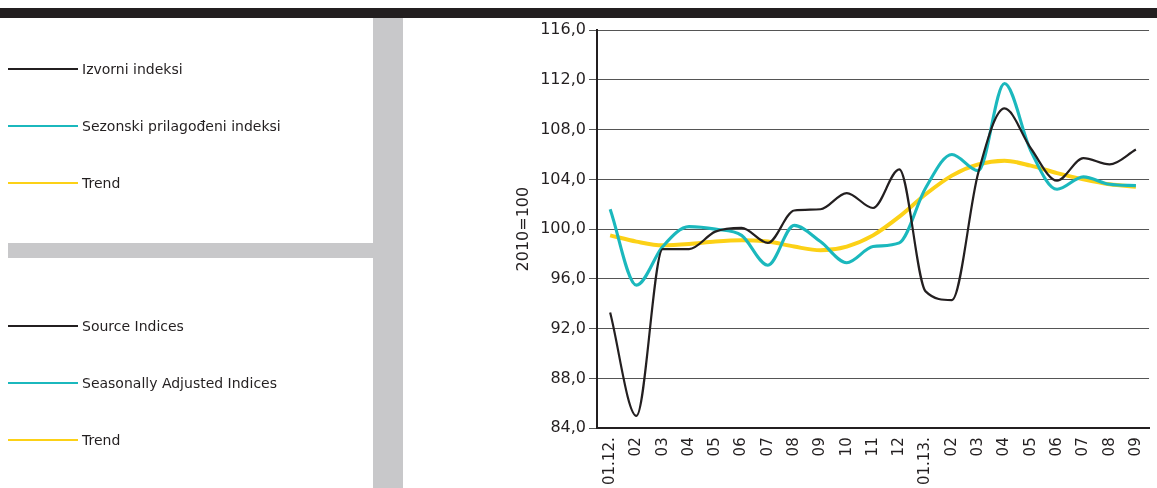  What do you see at coordinates (563, 178) in the screenshot?
I see `y-tick-label: 104,0` at bounding box center [563, 178].